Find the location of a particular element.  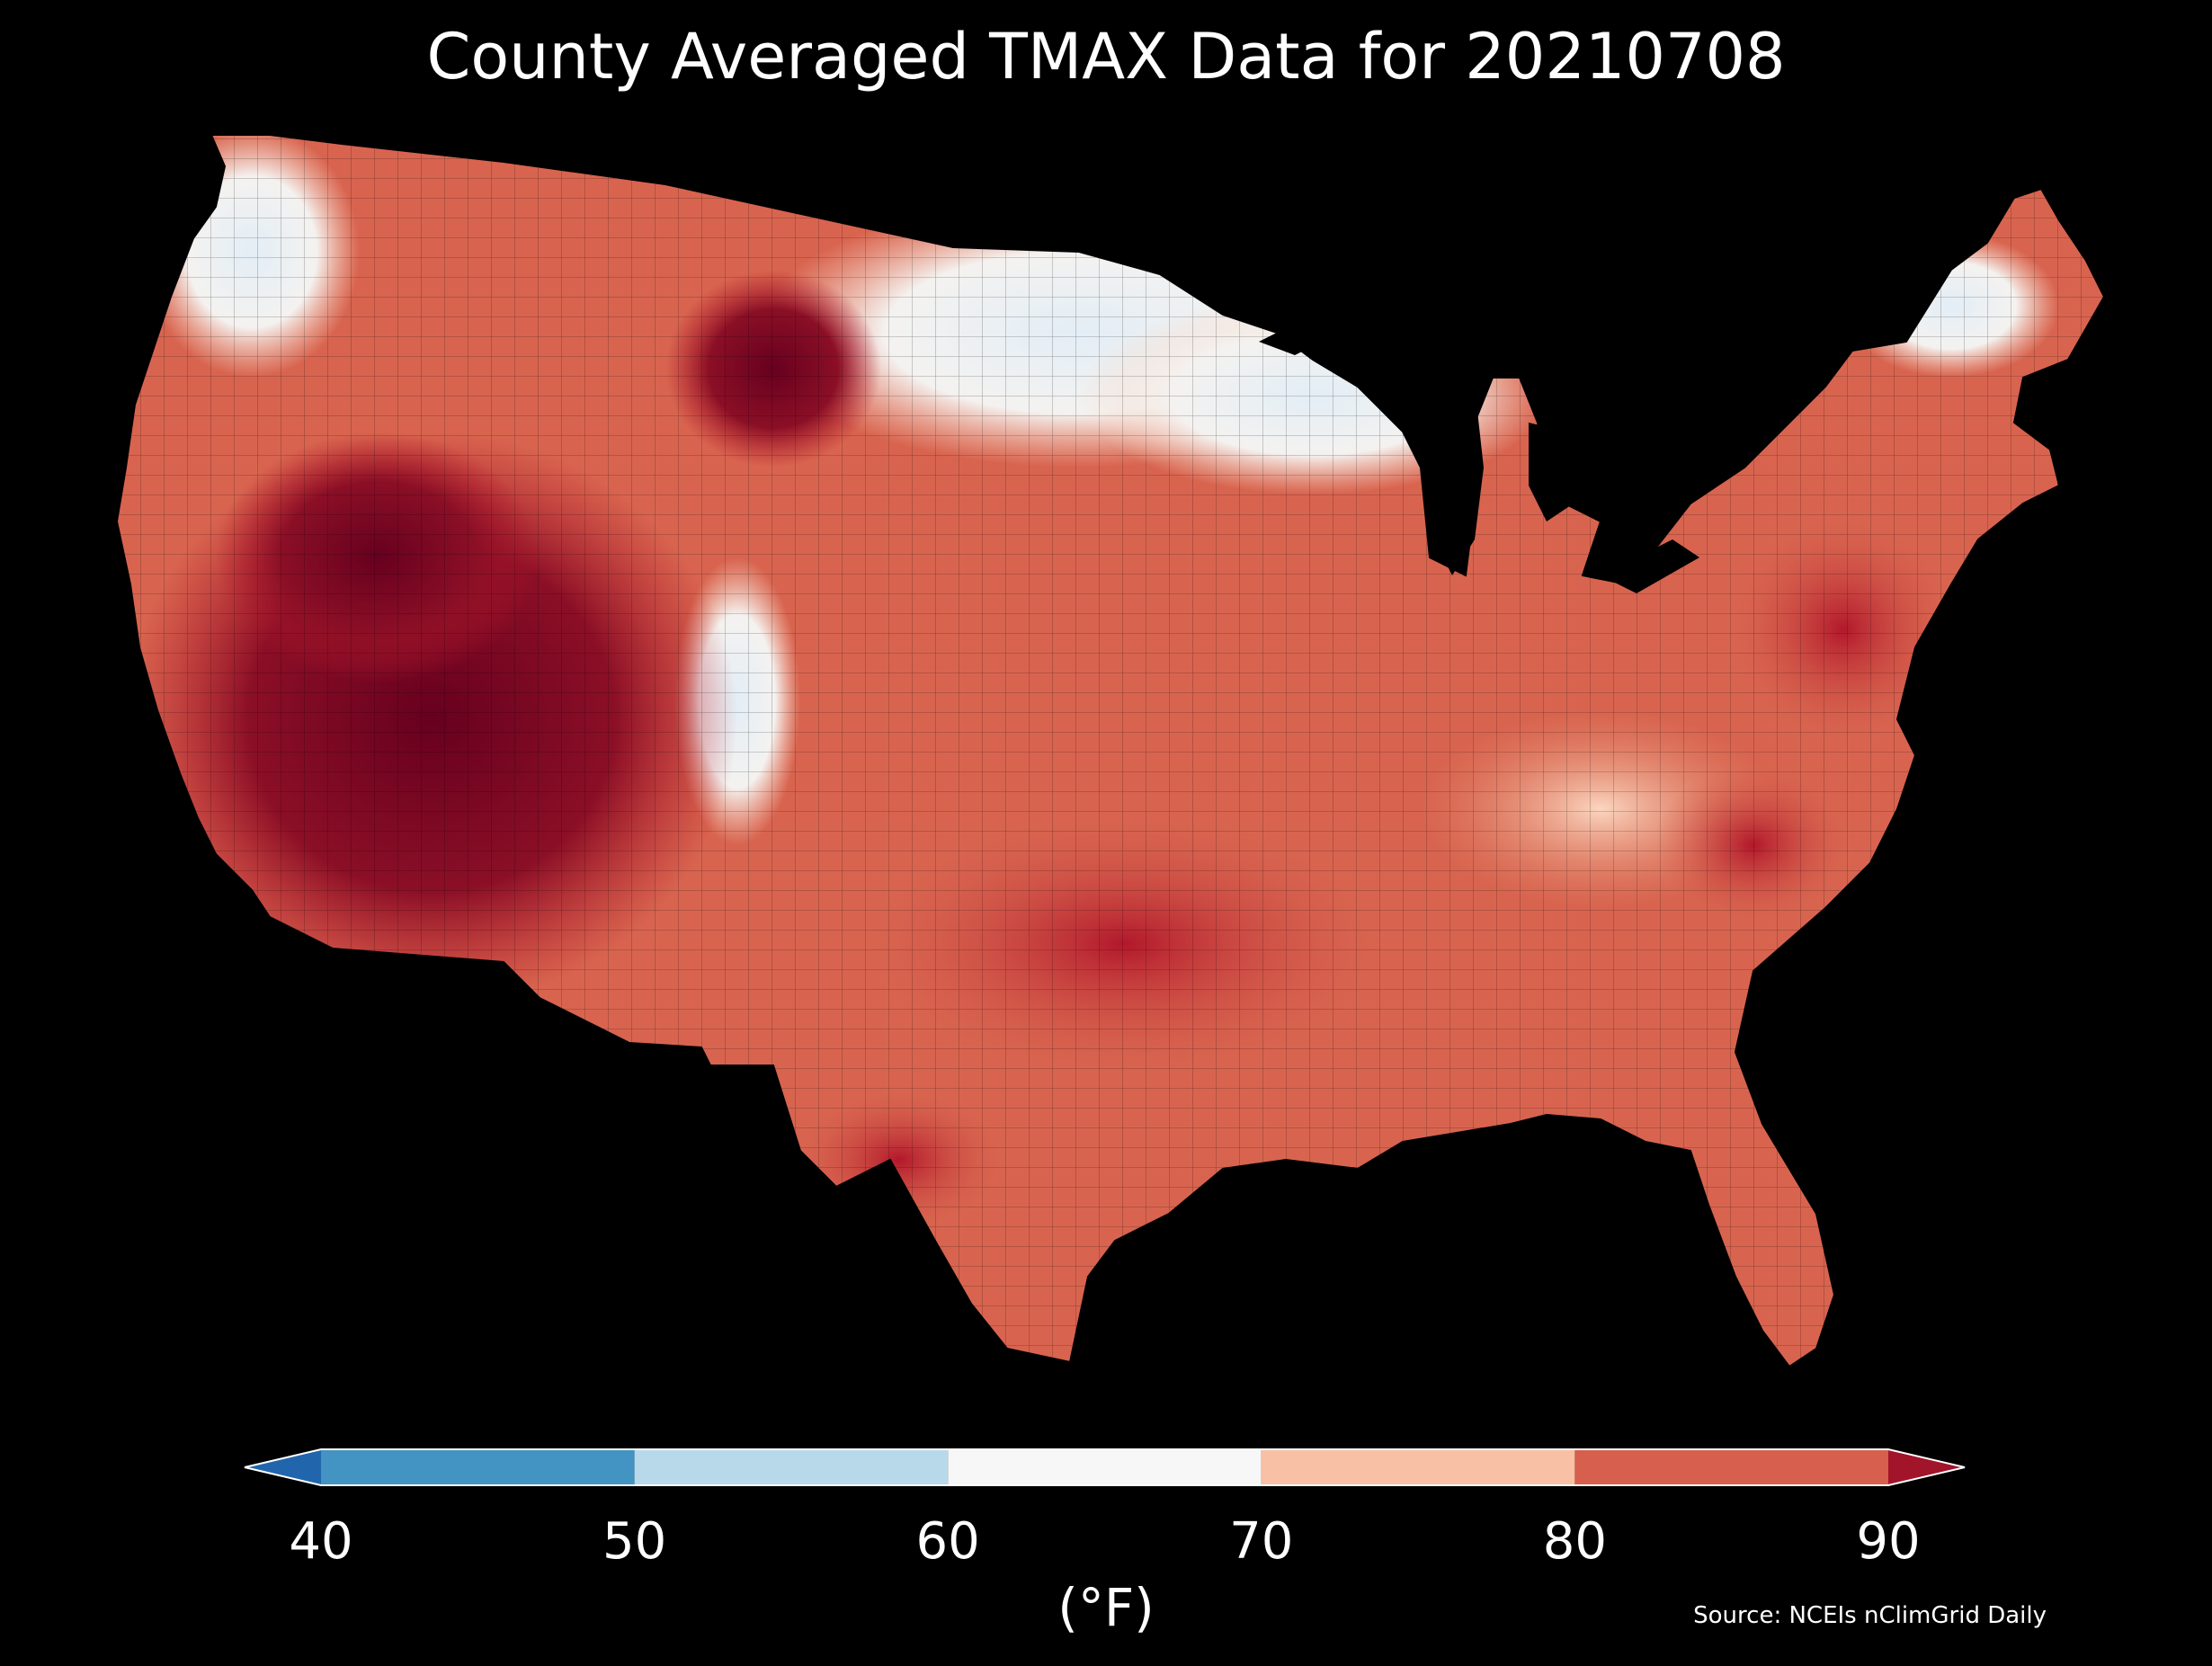

colorbar-tick-label: 70 is located at coordinates (1261, 1542).